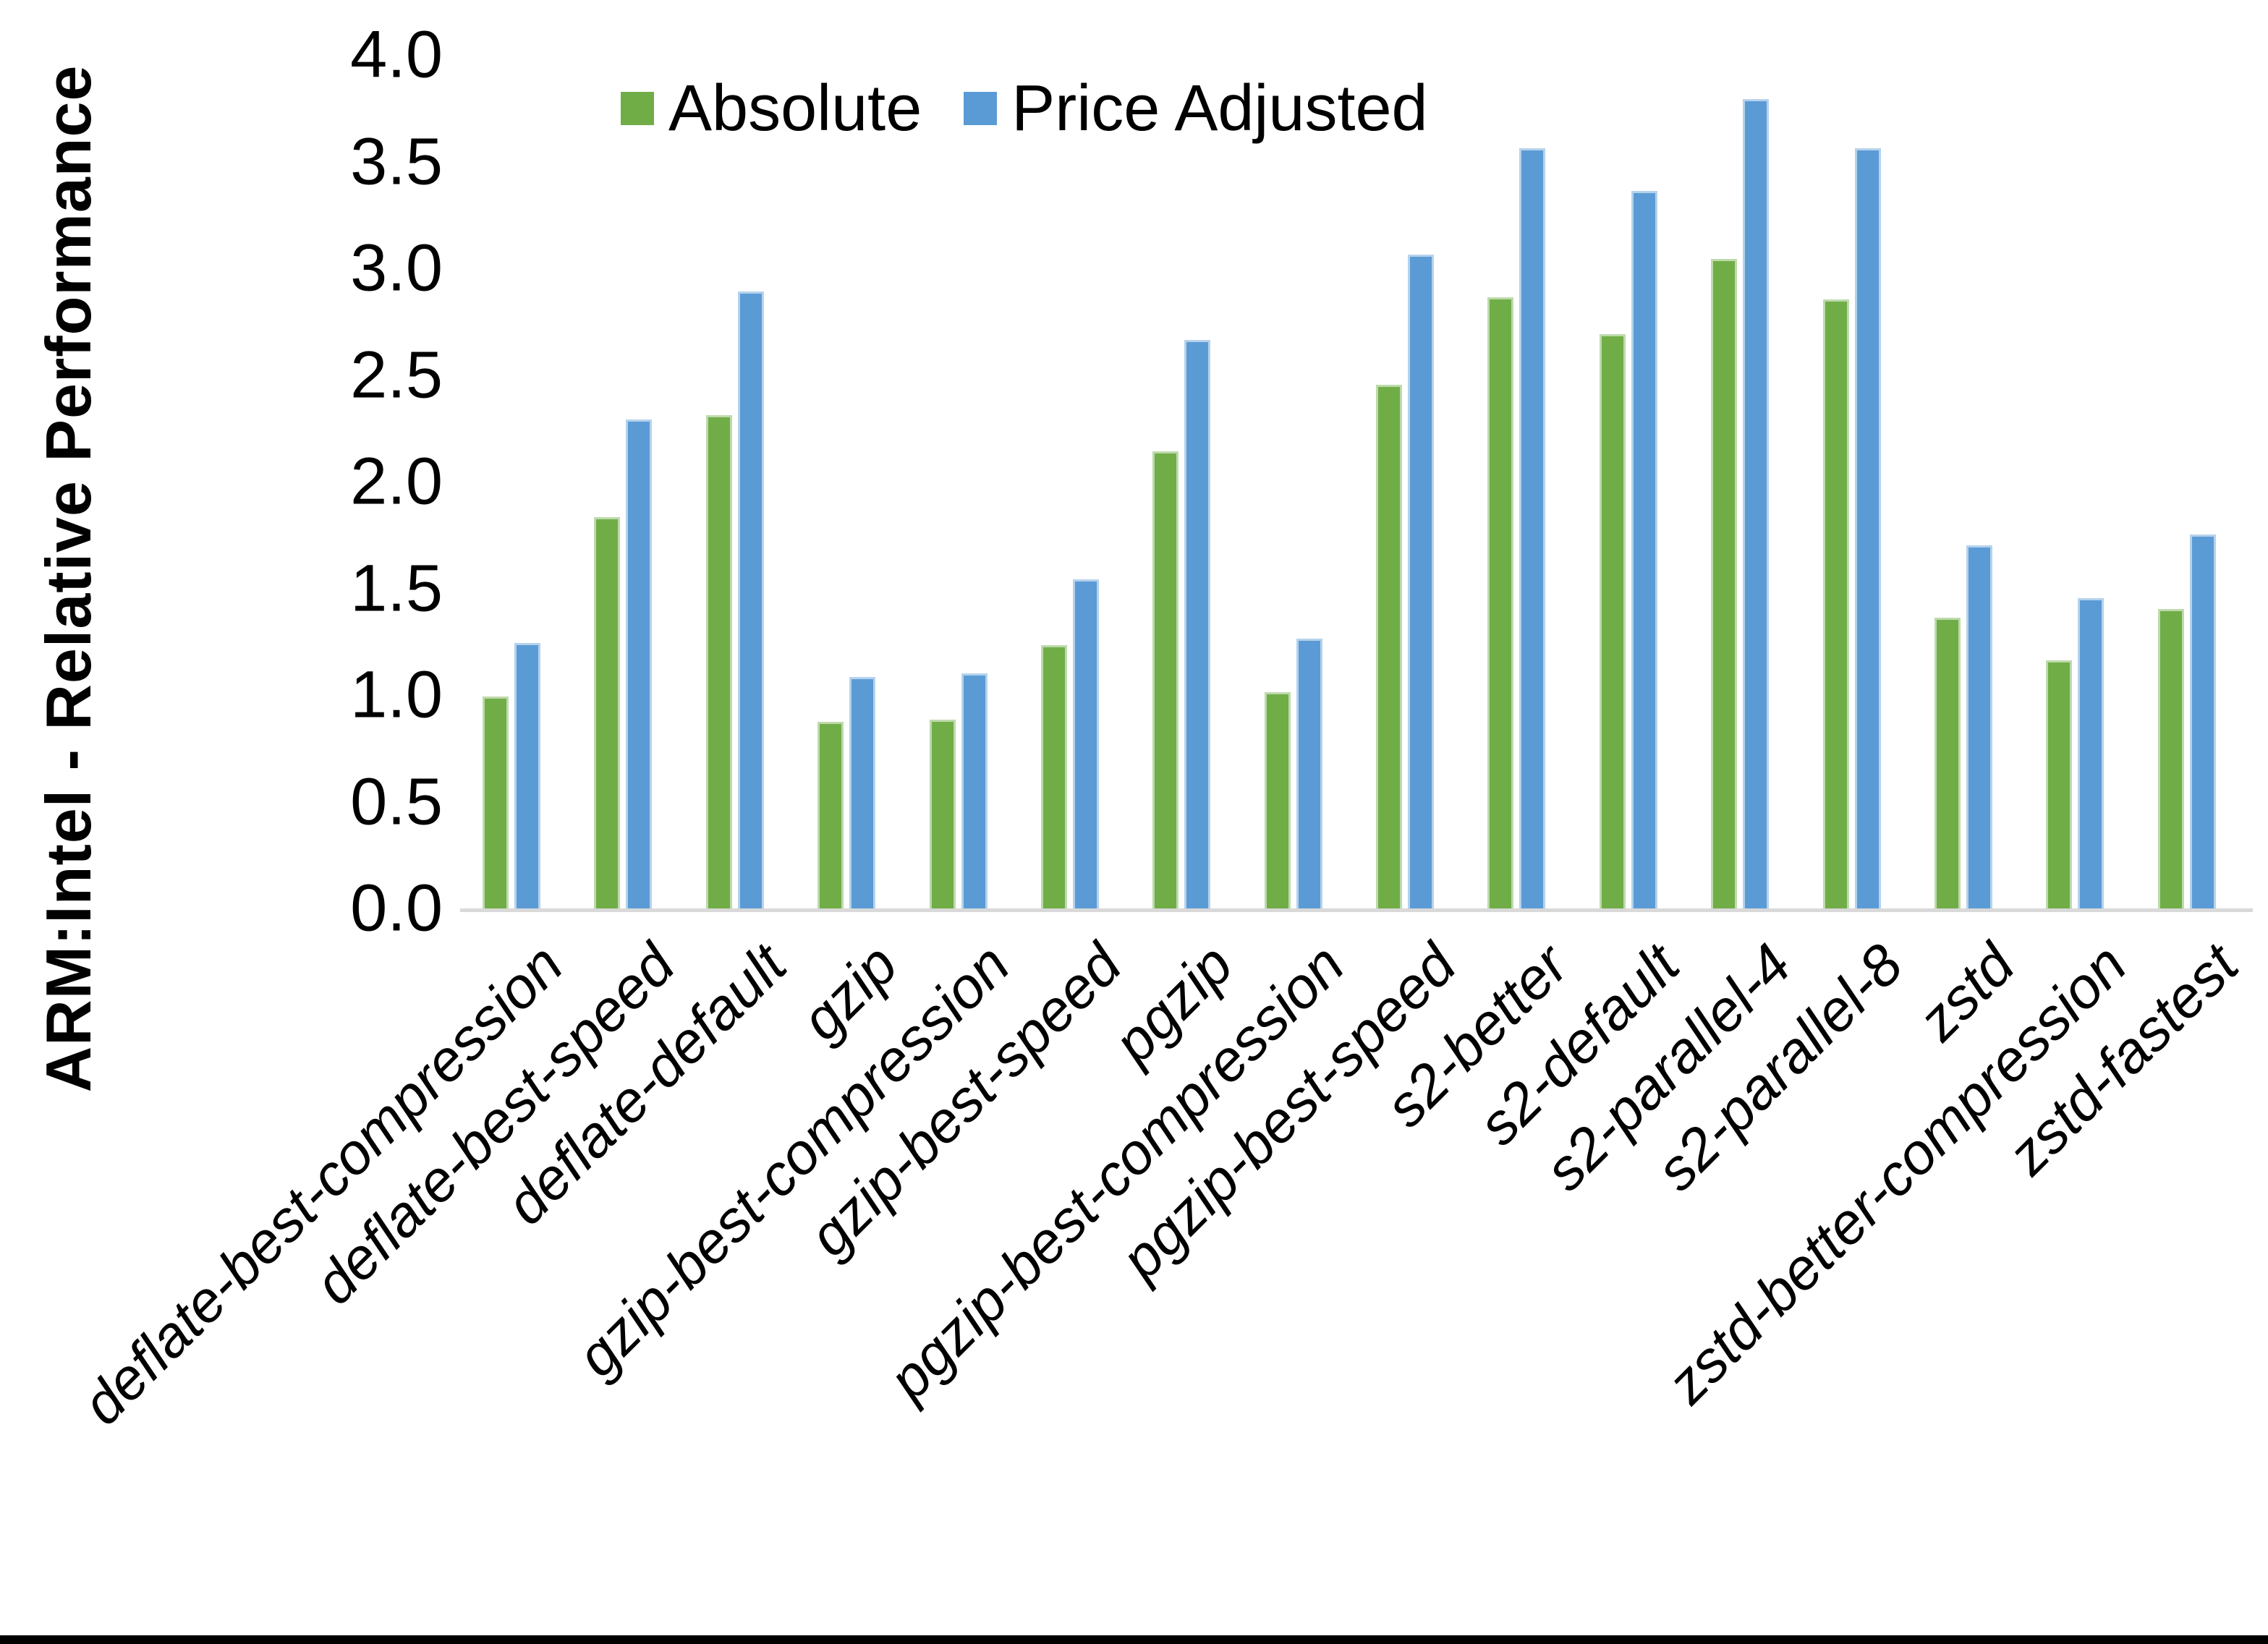  What do you see at coordinates (396, 801) in the screenshot?
I see `y-tick-label: 0.5` at bounding box center [396, 801].